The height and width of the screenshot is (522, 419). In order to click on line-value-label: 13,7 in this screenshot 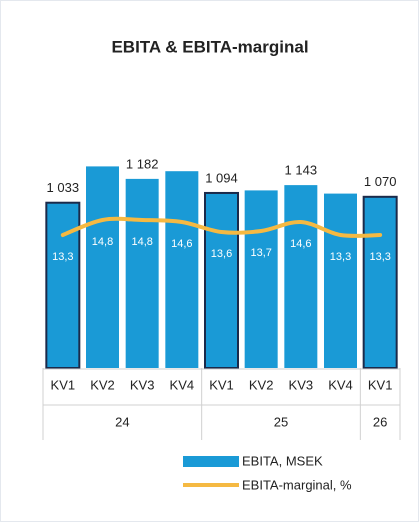, I will do `click(260, 253)`.